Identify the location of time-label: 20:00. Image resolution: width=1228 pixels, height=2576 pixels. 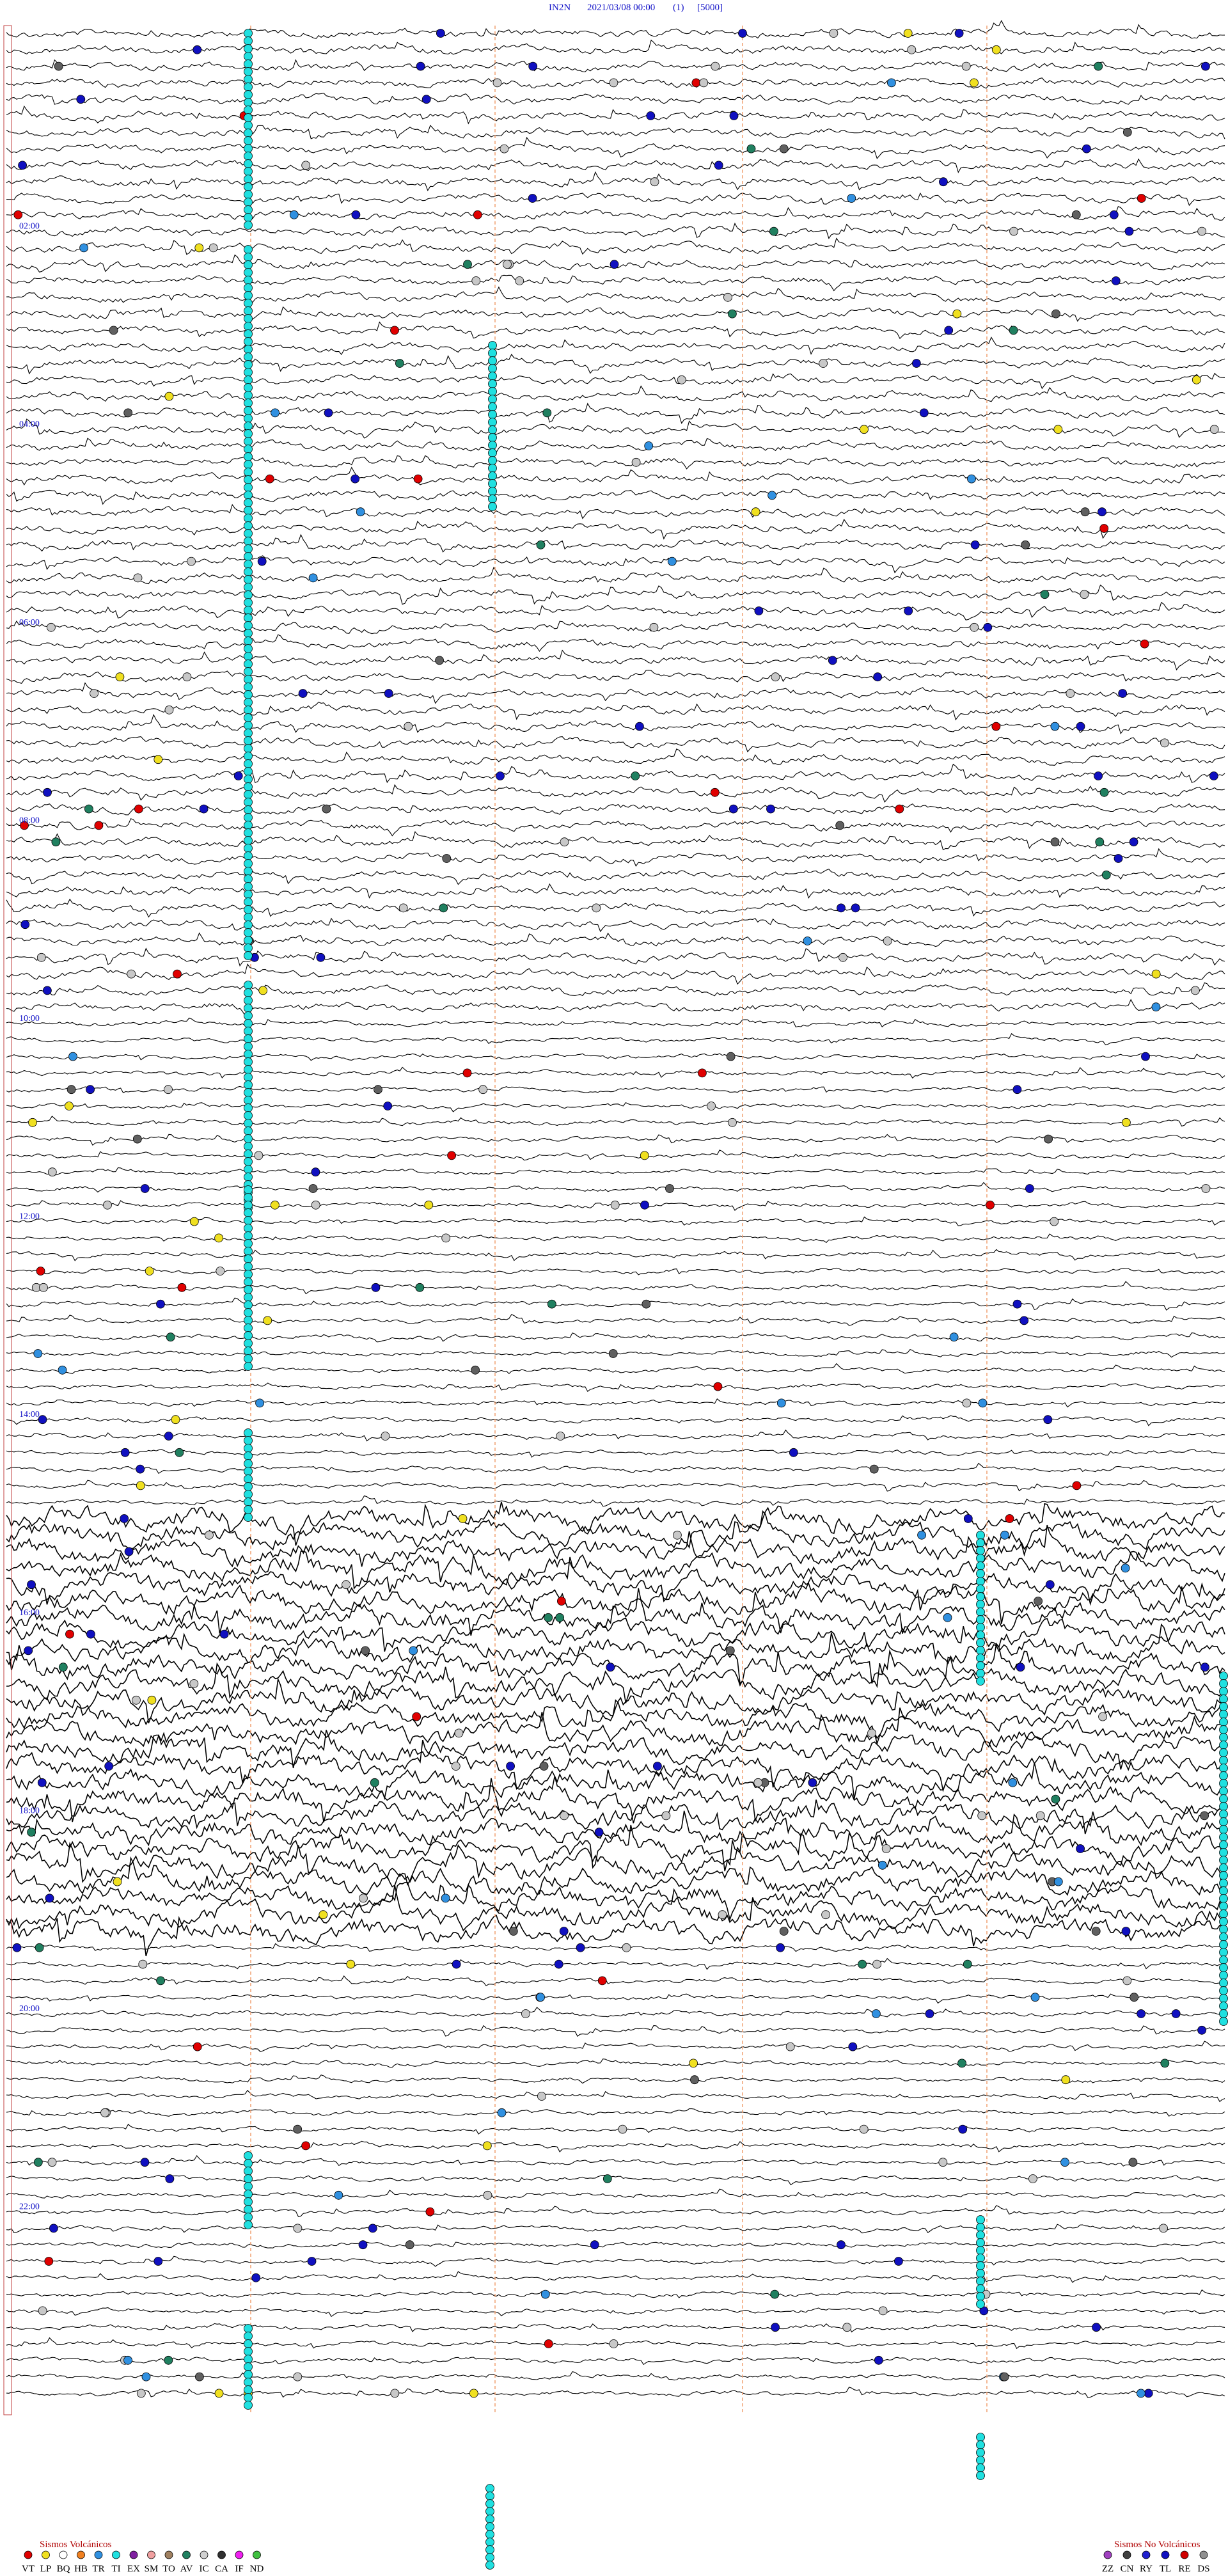
(29, 2009).